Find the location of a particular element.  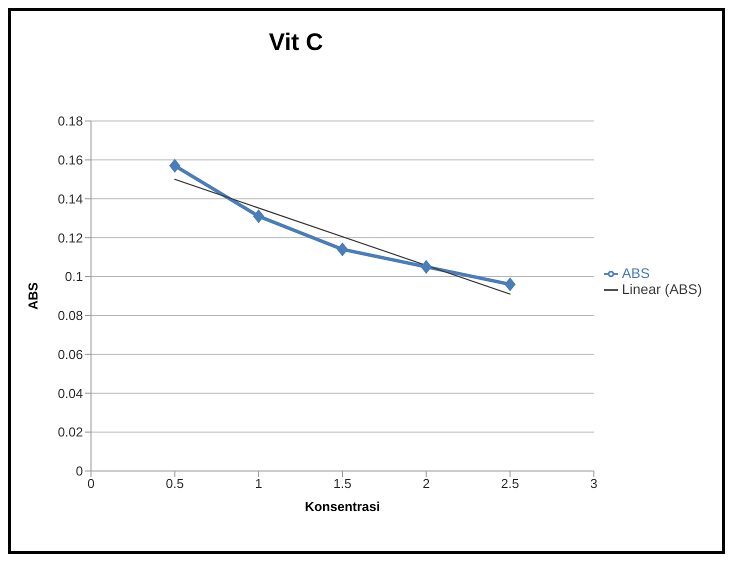

x-tick-label: 3 is located at coordinates (594, 484).